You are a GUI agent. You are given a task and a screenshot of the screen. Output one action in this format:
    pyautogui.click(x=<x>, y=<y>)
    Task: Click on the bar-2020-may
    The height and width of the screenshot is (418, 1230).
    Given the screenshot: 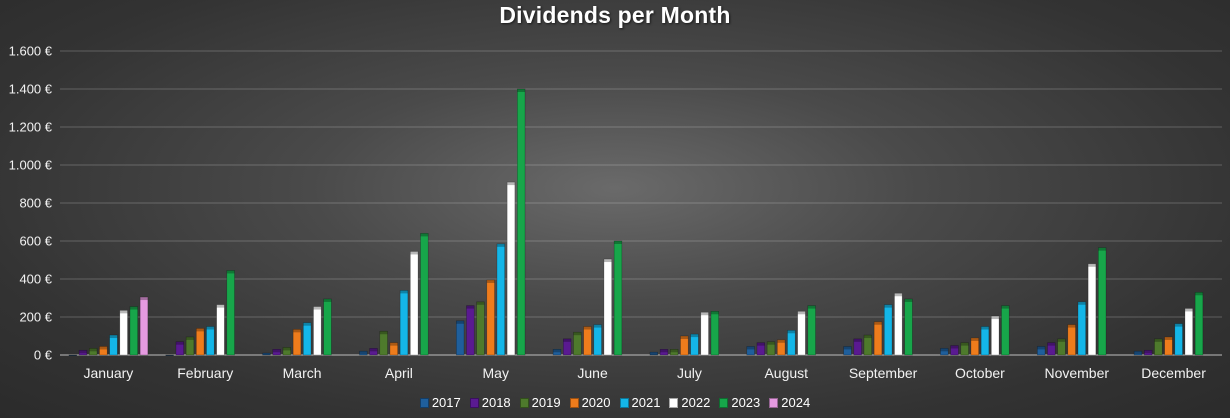 What is the action you would take?
    pyautogui.click(x=490, y=317)
    